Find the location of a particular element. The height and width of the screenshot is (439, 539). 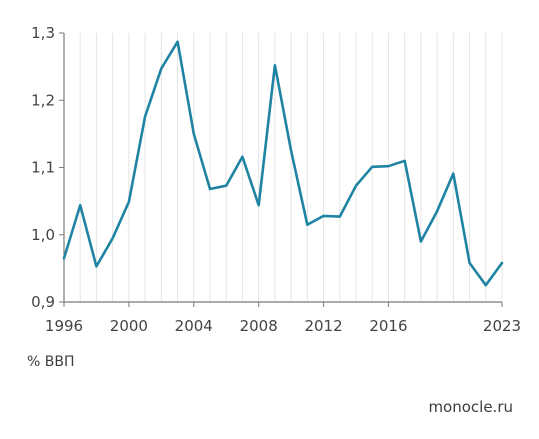

y-tick-label: 1,3 is located at coordinates (43, 33).